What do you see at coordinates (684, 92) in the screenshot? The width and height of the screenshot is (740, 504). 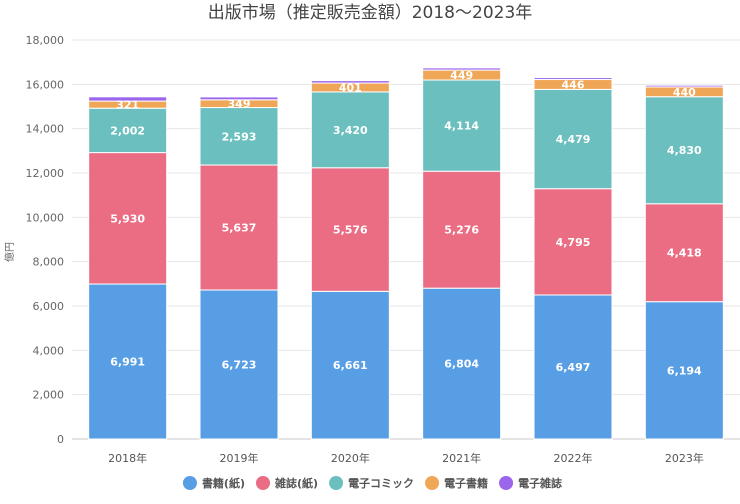 I see `data-label: 440` at bounding box center [684, 92].